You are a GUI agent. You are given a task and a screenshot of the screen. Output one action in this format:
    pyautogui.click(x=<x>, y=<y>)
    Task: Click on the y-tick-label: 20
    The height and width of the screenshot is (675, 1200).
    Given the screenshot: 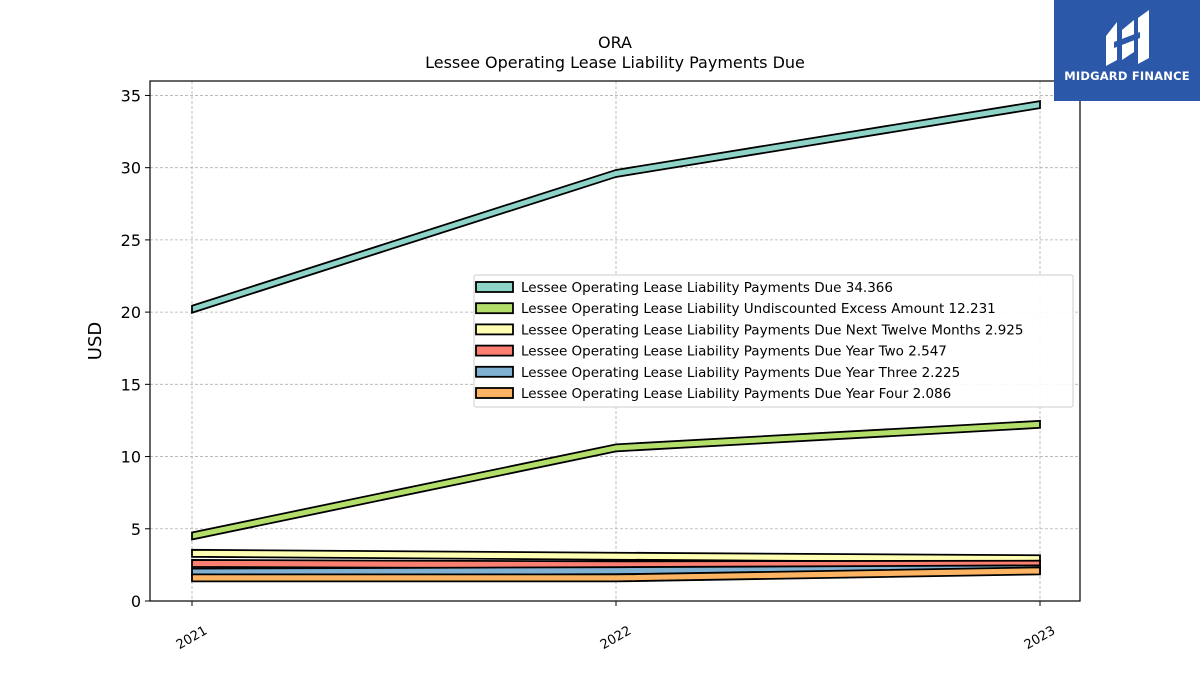 What is the action you would take?
    pyautogui.click(x=131, y=312)
    